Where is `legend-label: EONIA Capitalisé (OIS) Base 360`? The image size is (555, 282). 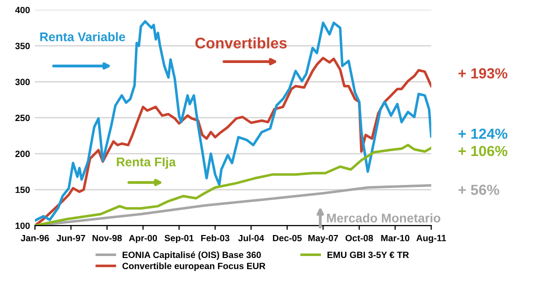 legend-label: EONIA Capitalisé (OIS) Base 360 is located at coordinates (191, 255).